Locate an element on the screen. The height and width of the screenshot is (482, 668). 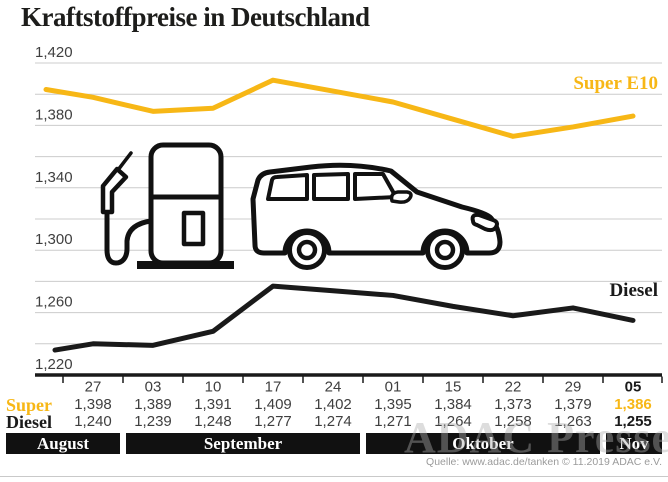
series-label-diesel: Diesel is located at coordinates (633, 290).